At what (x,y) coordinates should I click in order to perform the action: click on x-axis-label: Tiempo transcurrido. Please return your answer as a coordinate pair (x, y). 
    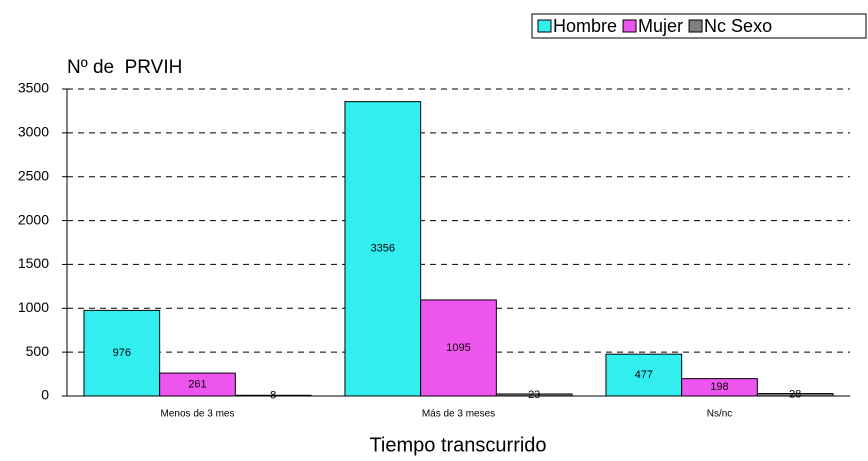
    Looking at the image, I should click on (457, 445).